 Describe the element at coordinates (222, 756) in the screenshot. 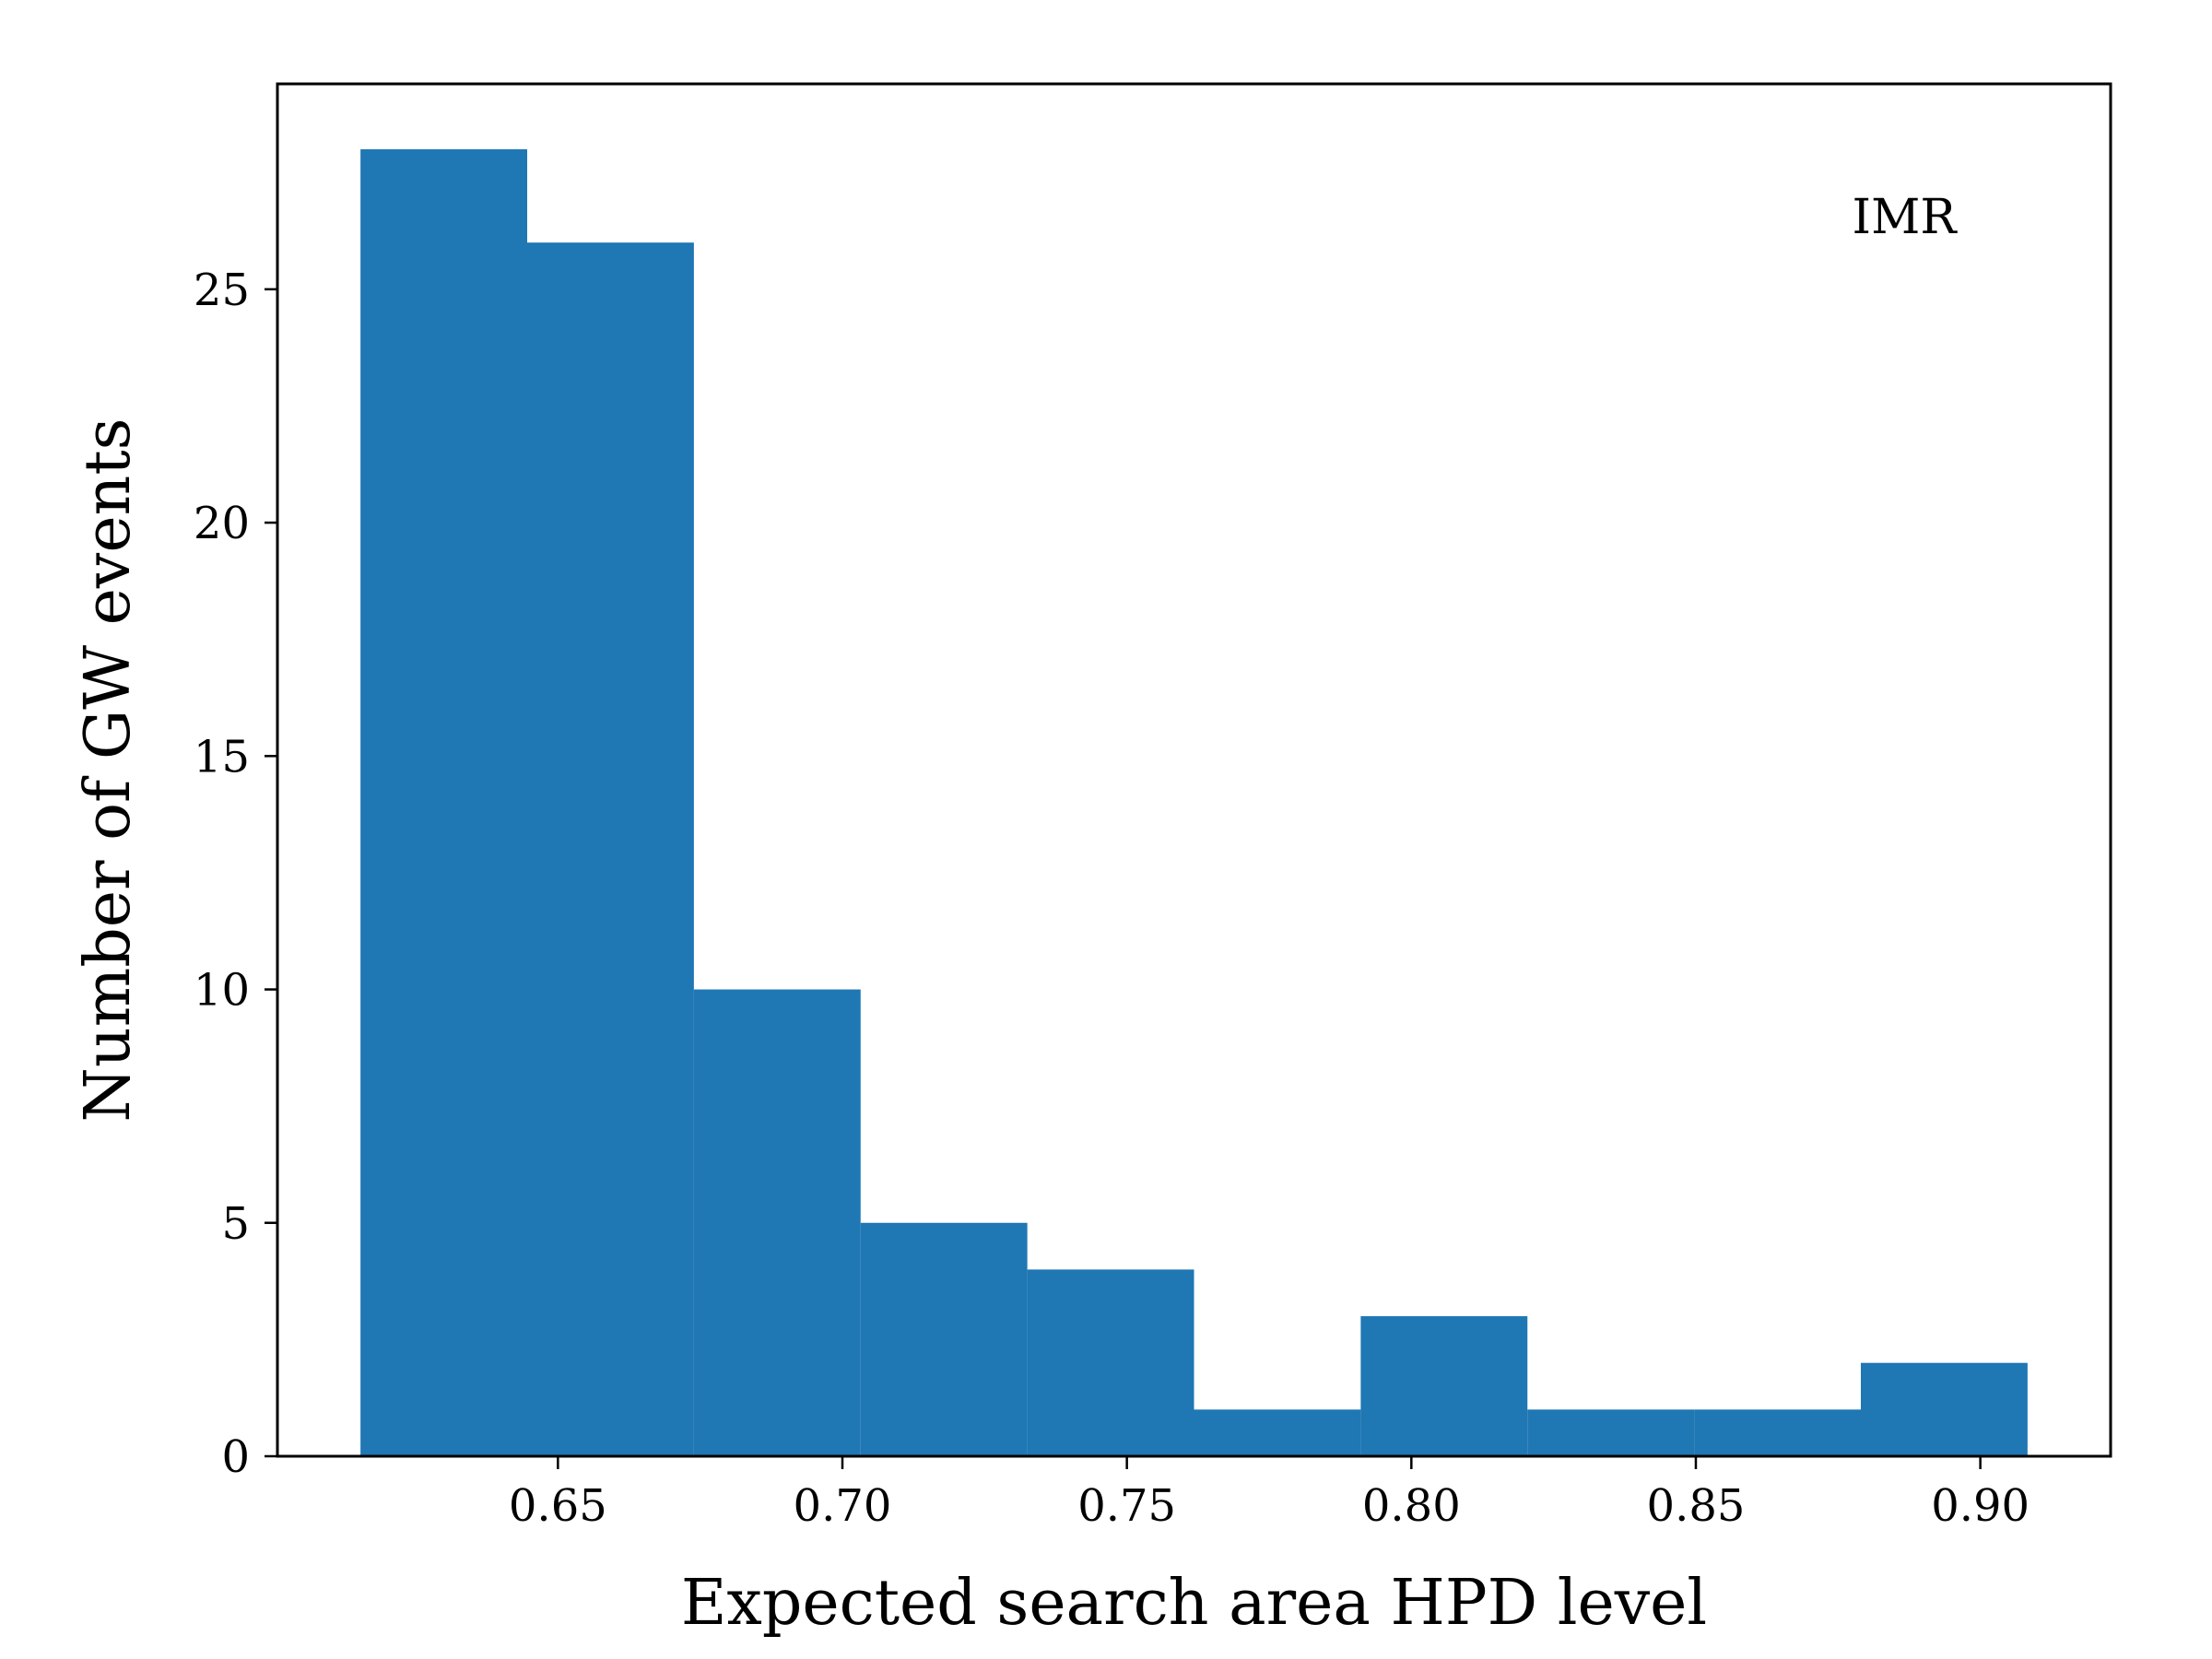

I see `y-tick-label: 15` at that location.